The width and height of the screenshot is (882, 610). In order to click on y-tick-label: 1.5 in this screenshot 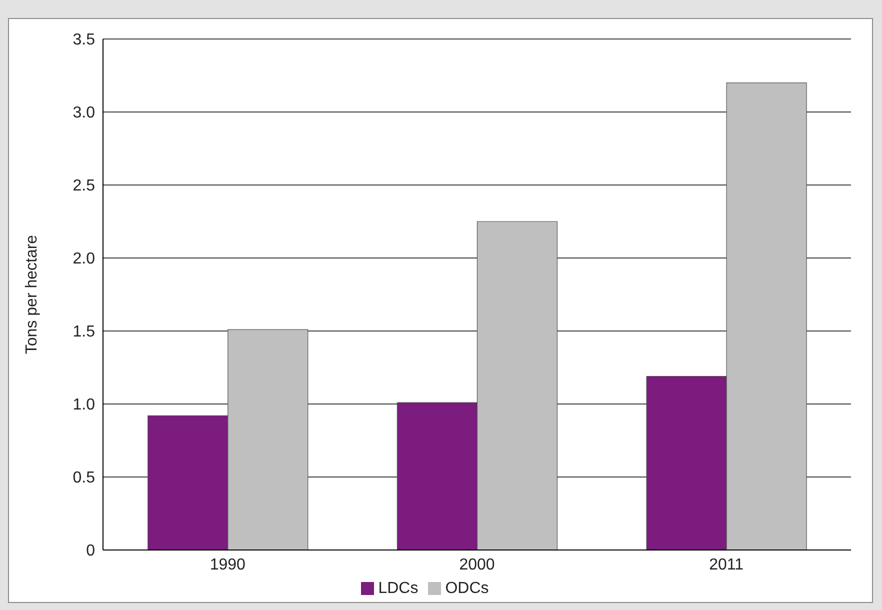, I will do `click(84, 332)`.